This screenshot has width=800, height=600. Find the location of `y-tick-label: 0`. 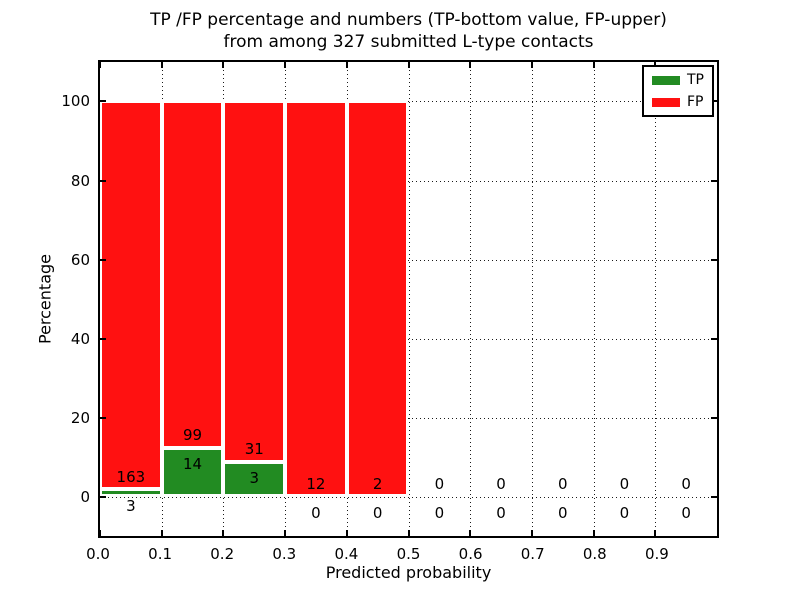

y-tick-label: 0 is located at coordinates (85, 496).